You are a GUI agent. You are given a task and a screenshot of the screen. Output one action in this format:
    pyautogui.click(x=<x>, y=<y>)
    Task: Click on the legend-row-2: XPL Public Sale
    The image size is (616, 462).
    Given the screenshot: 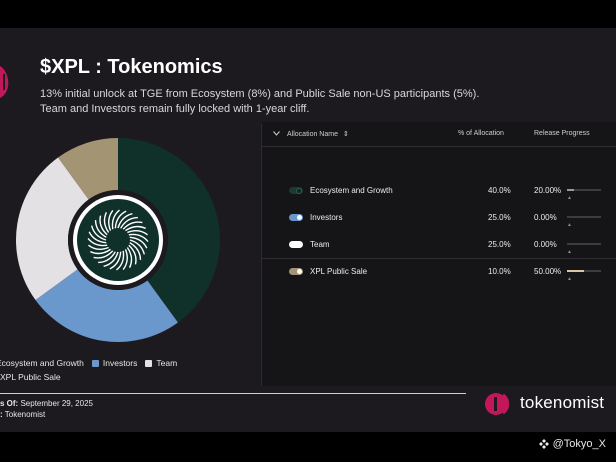 What is the action you would take?
    pyautogui.click(x=130, y=377)
    